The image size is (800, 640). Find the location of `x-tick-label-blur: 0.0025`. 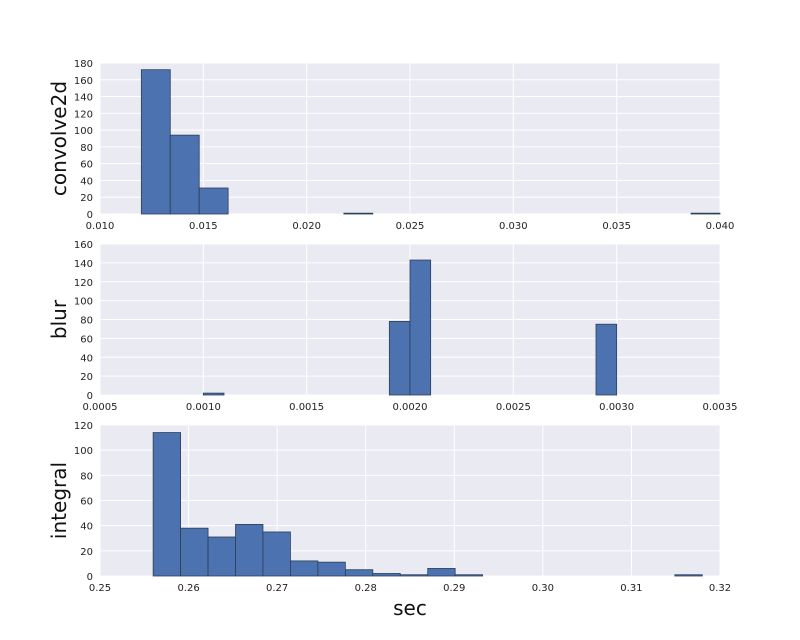

x-tick-label-blur: 0.0025 is located at coordinates (513, 407).